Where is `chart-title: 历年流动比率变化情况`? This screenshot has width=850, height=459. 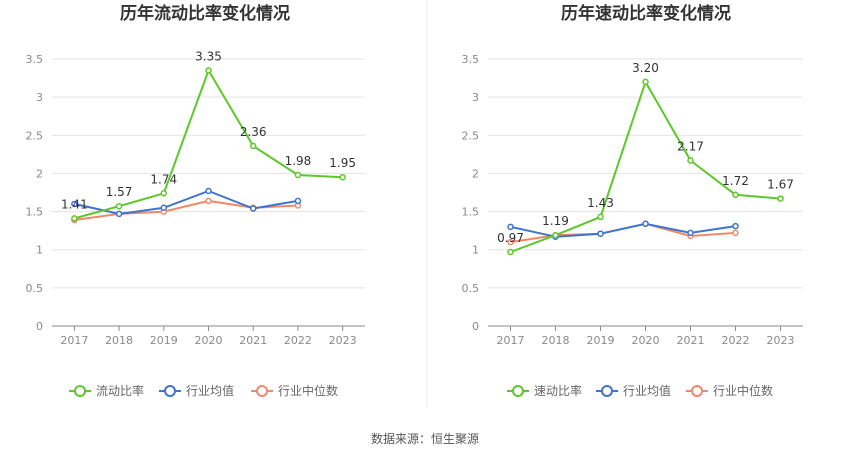 chart-title: 历年流动比率变化情况 is located at coordinates (205, 13).